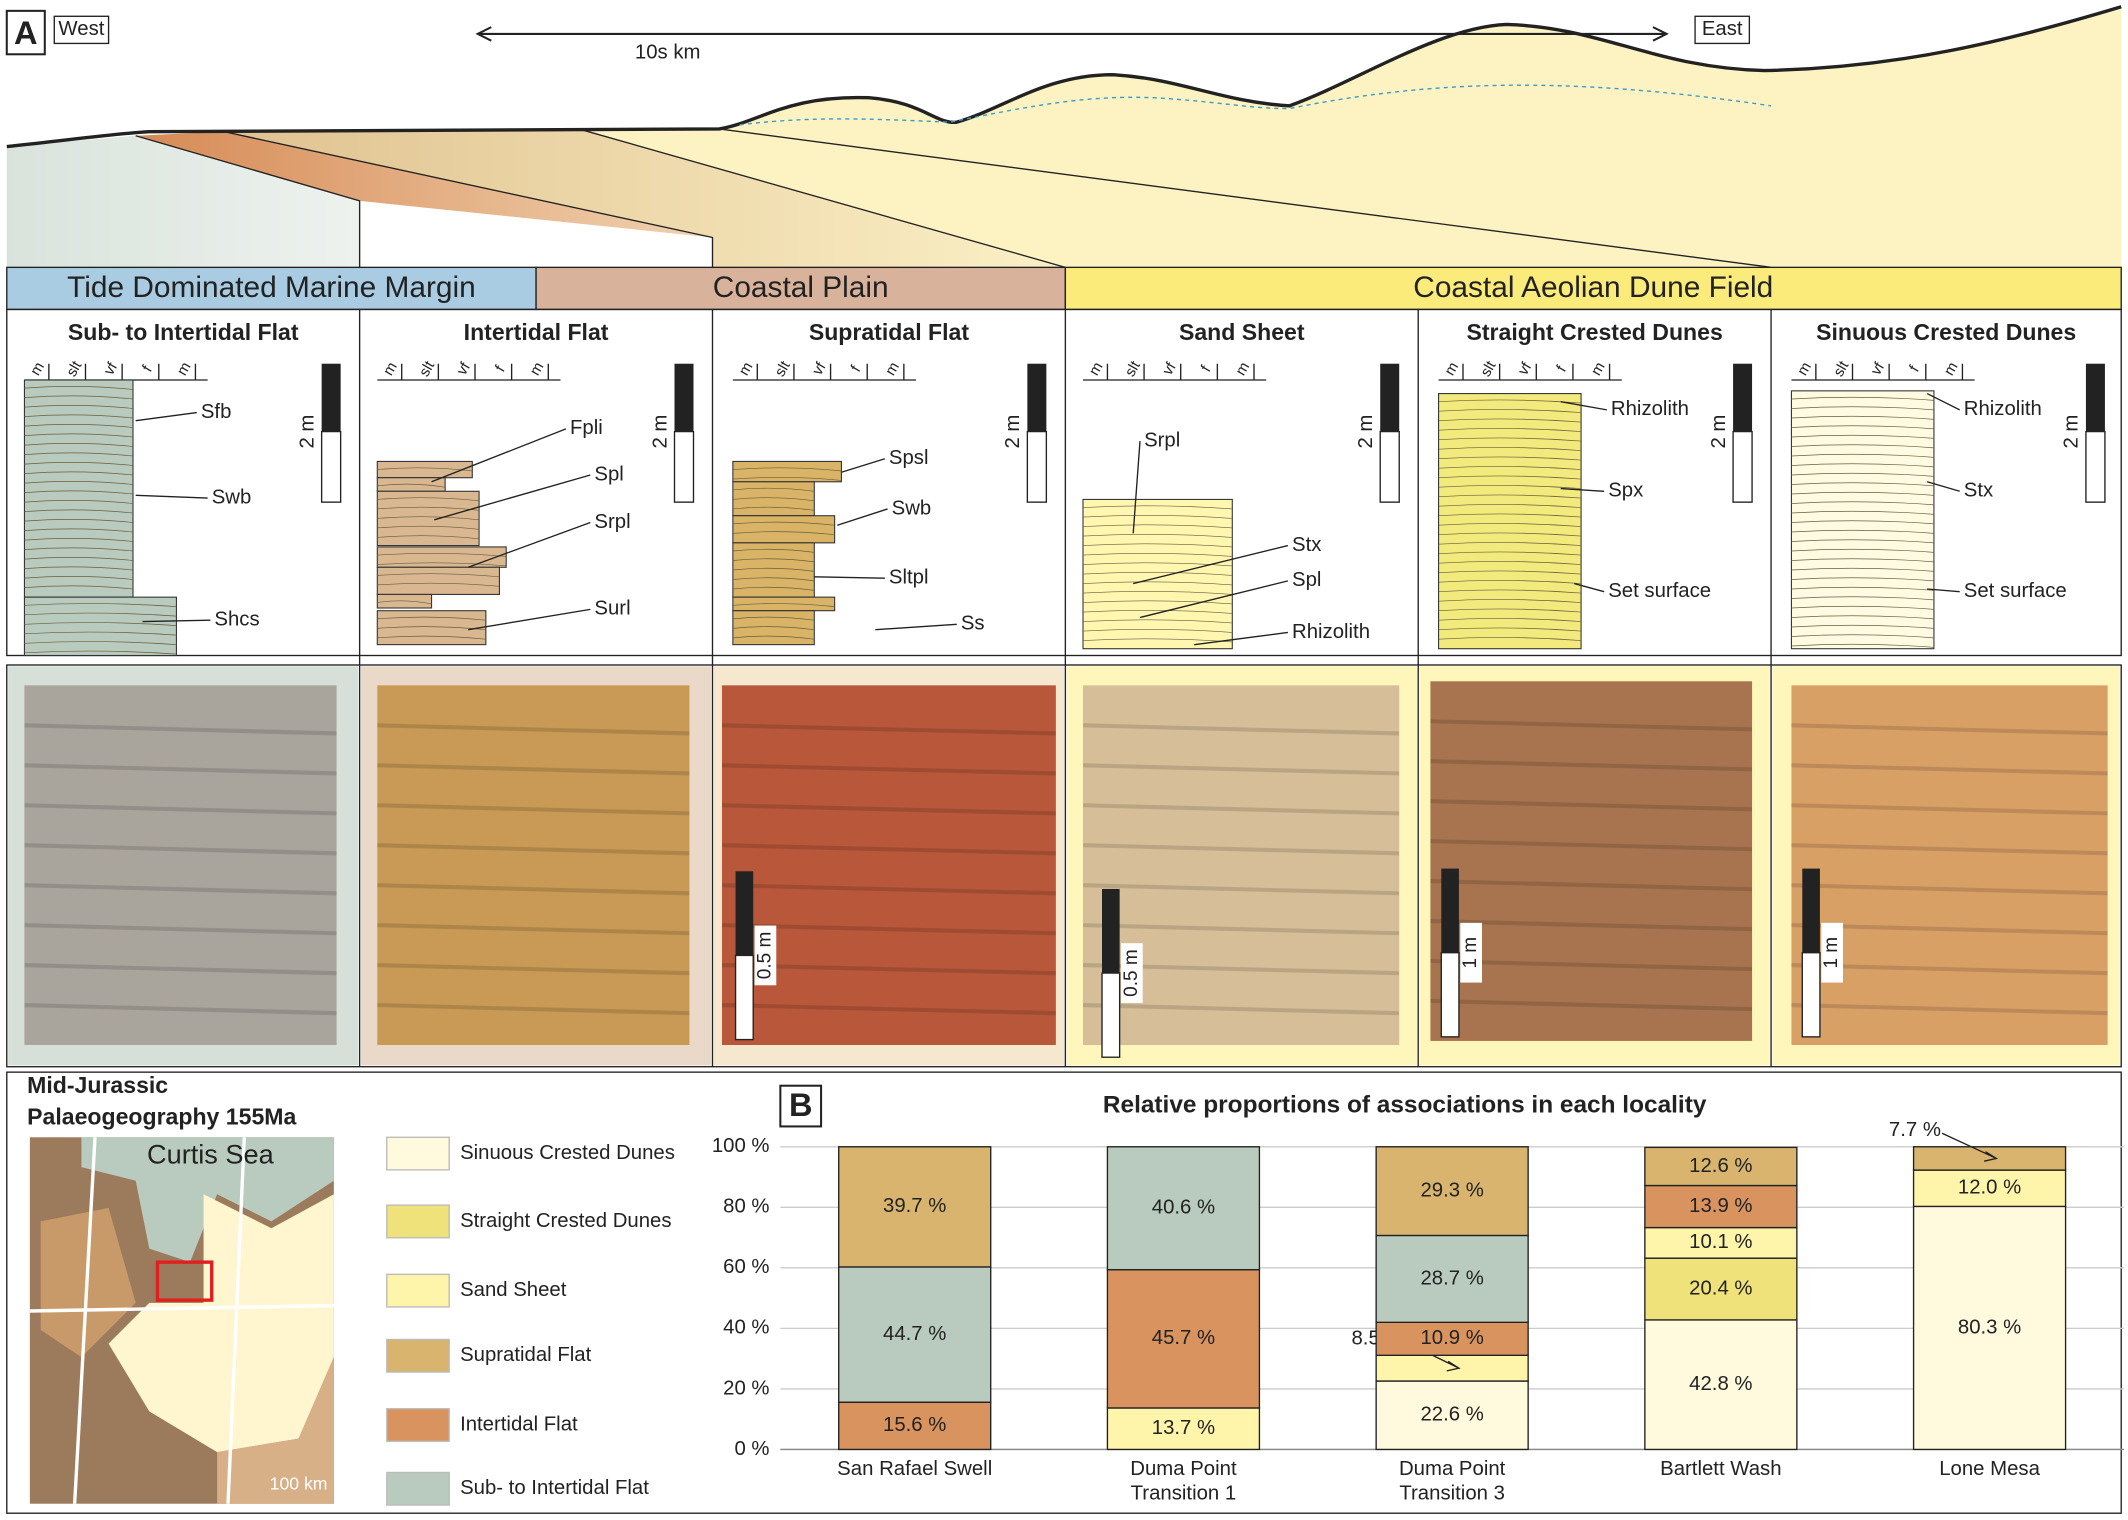 Image resolution: width=2128 pixels, height=1520 pixels. Describe the element at coordinates (275, 1430) in the screenshot. I see `map-land` at that location.